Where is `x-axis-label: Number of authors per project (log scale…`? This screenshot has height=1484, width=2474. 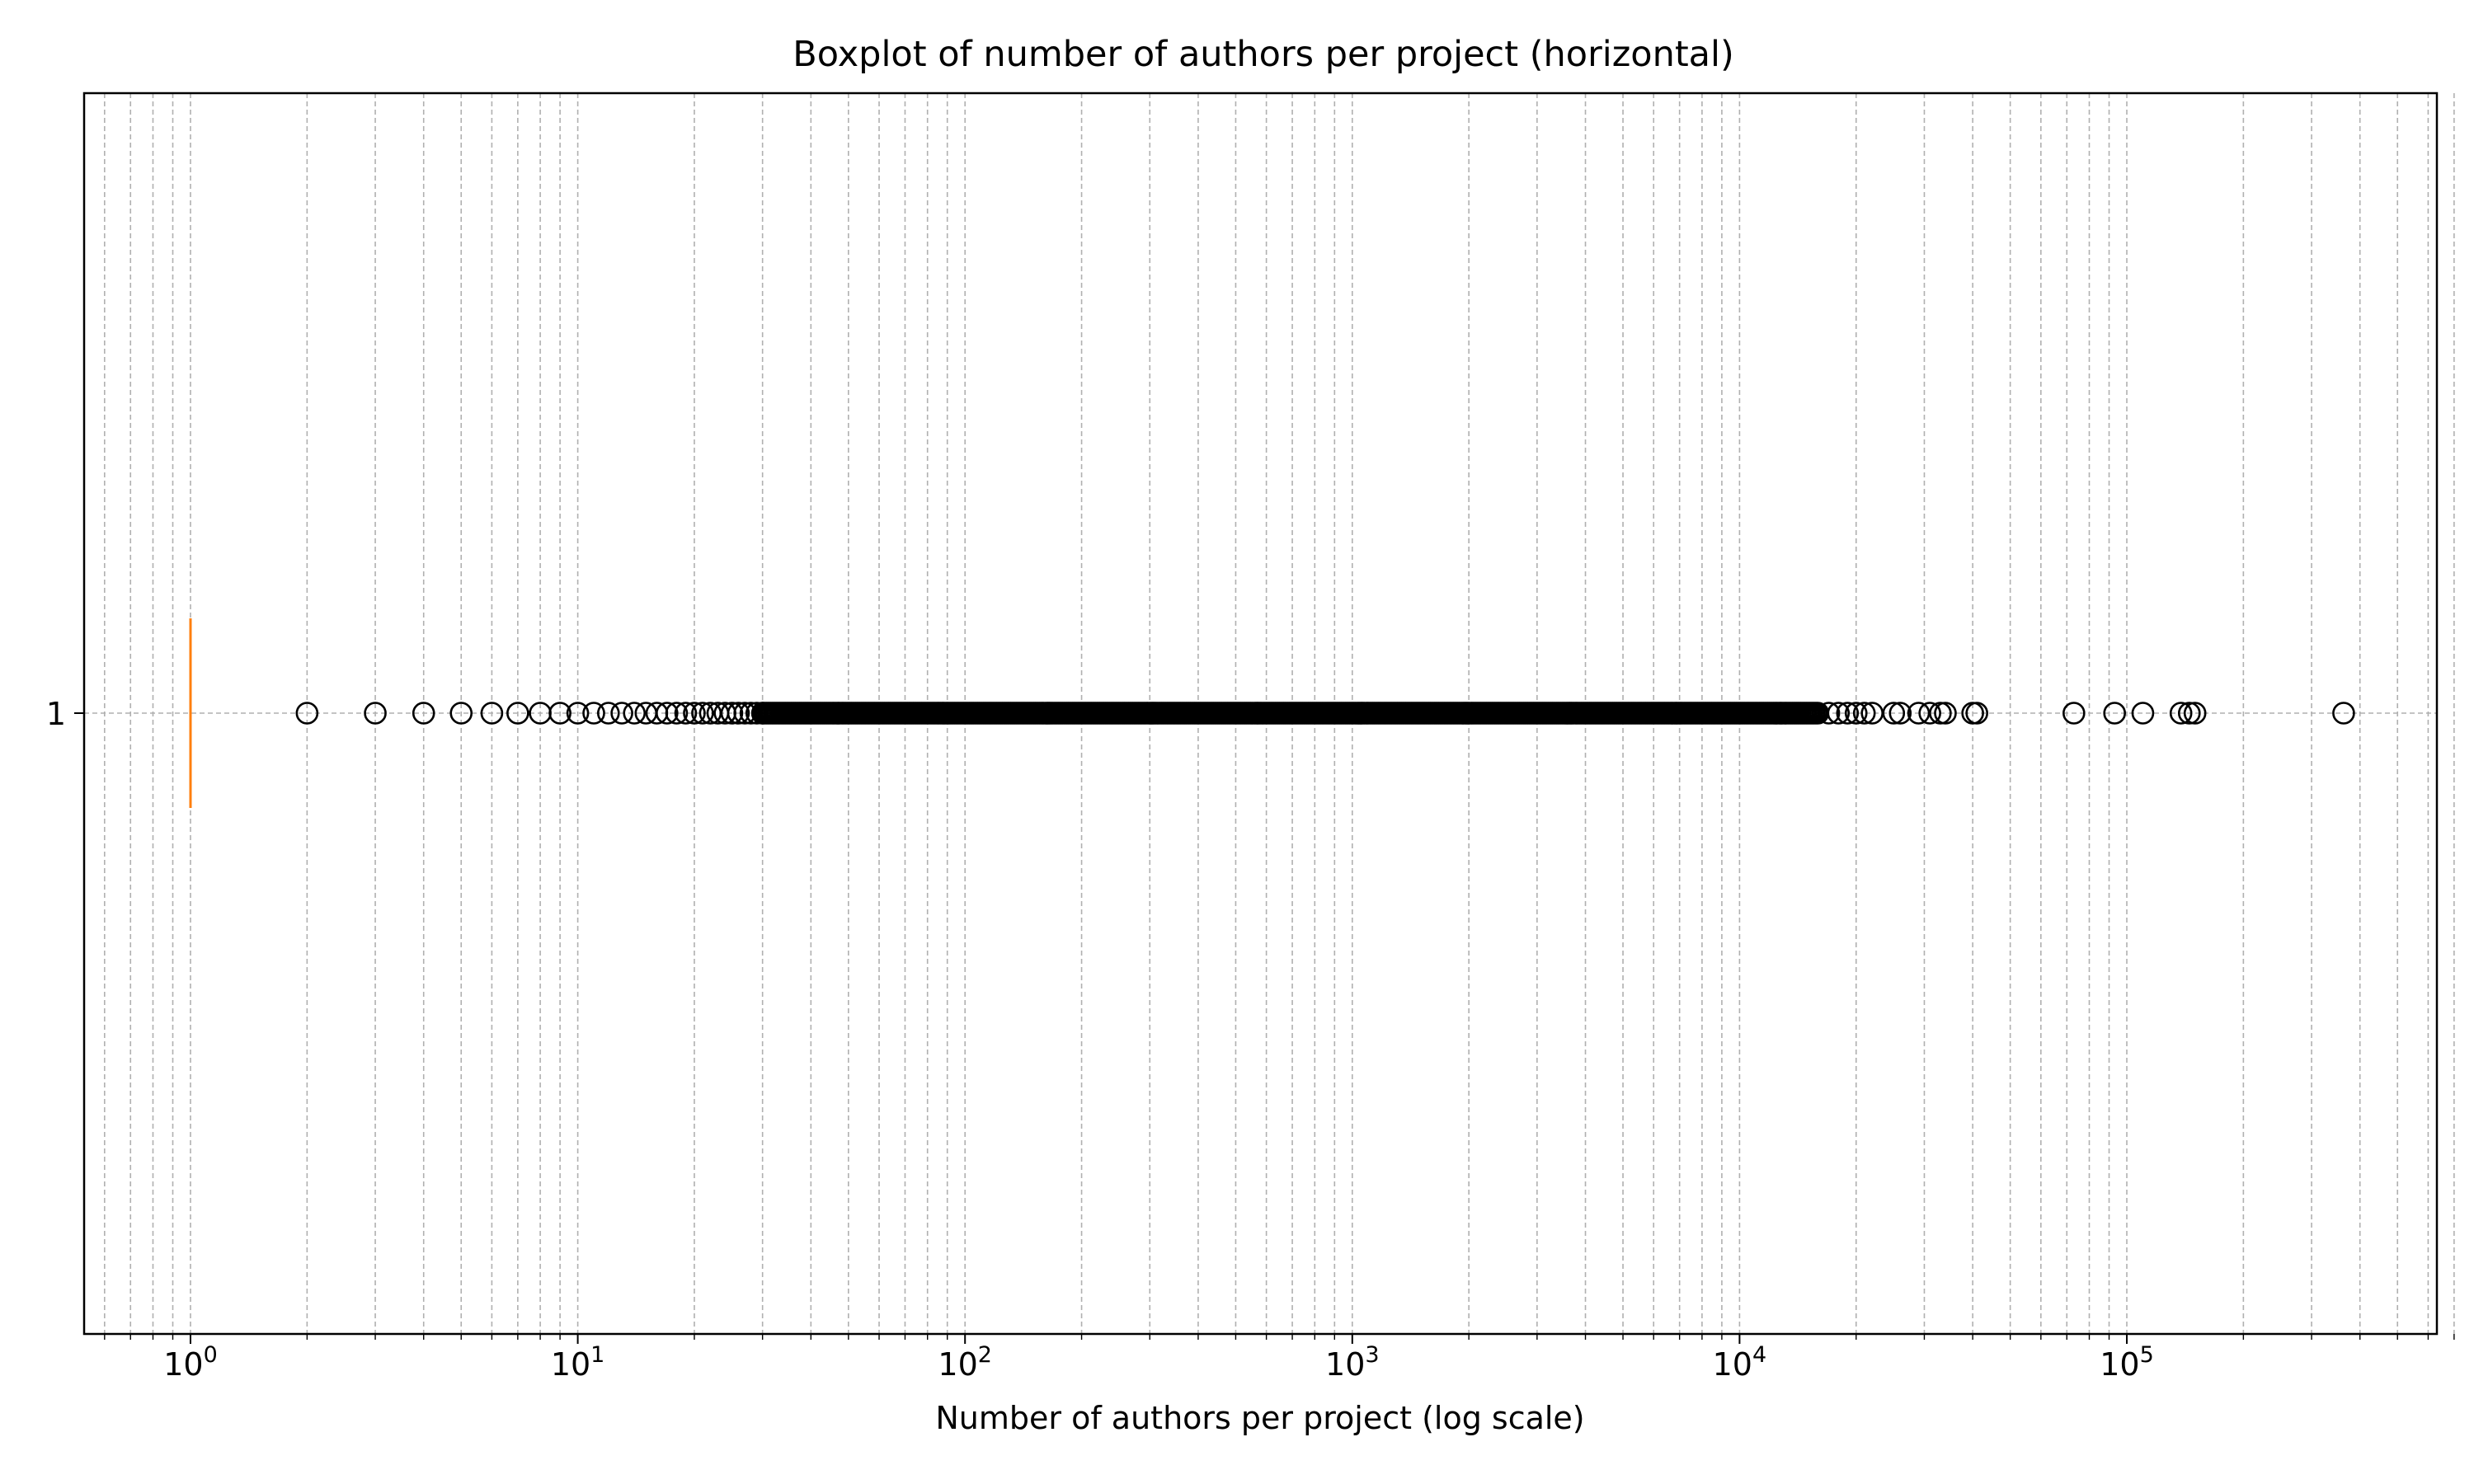 x-axis-label: Number of authors per project (log scale… is located at coordinates (1259, 1418).